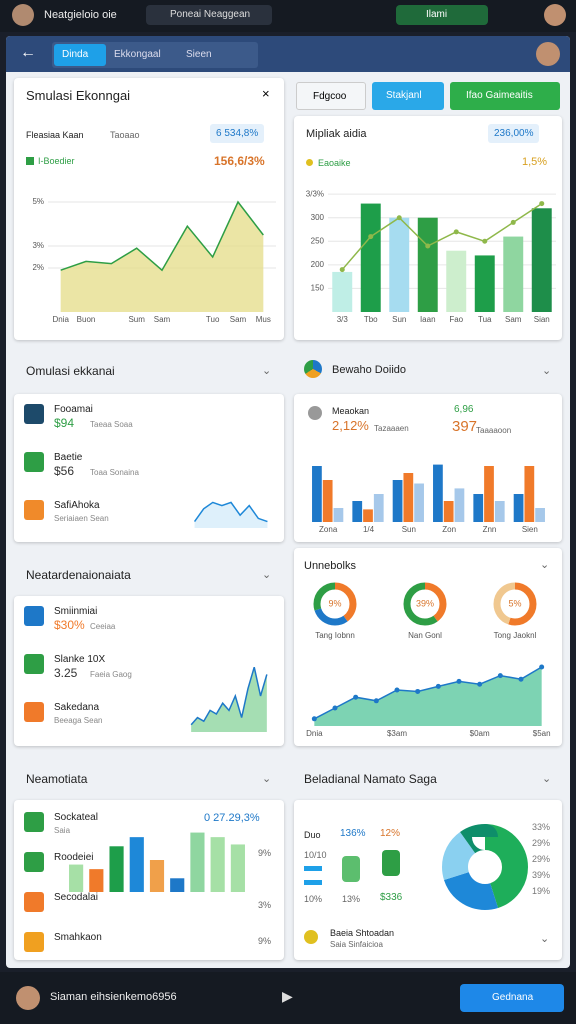 This screenshot has height=1024, width=576. I want to click on value: 397, so click(465, 426).